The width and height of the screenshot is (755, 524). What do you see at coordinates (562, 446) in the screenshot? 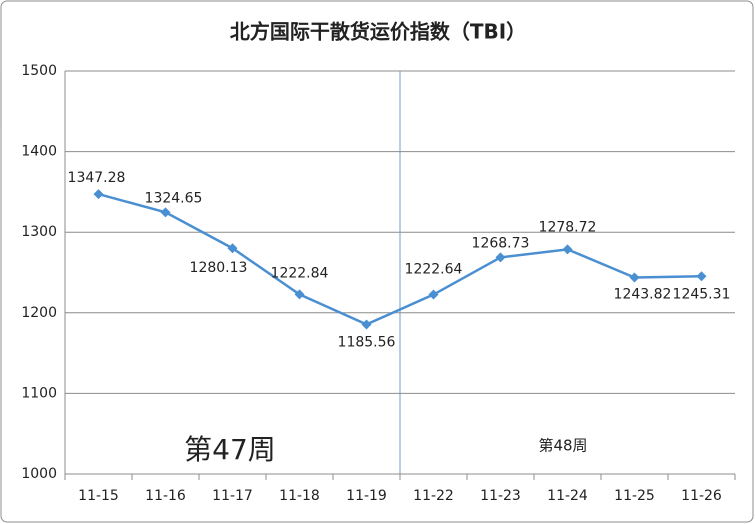
I see `annotation: 第48周` at bounding box center [562, 446].